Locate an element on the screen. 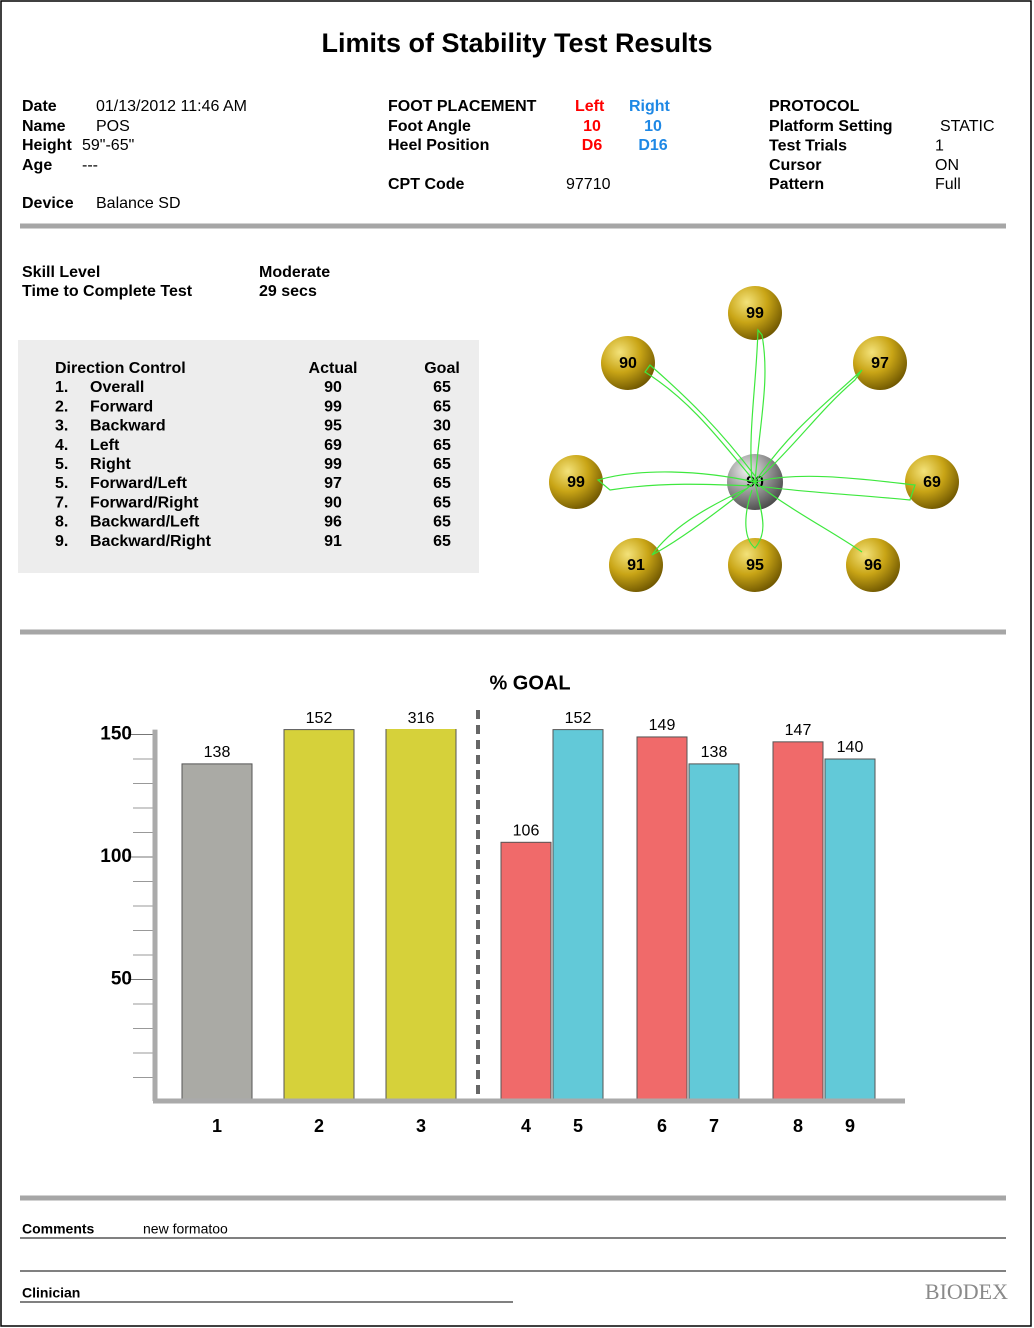 The height and width of the screenshot is (1328, 1034). row-number: 2. is located at coordinates (61, 406).